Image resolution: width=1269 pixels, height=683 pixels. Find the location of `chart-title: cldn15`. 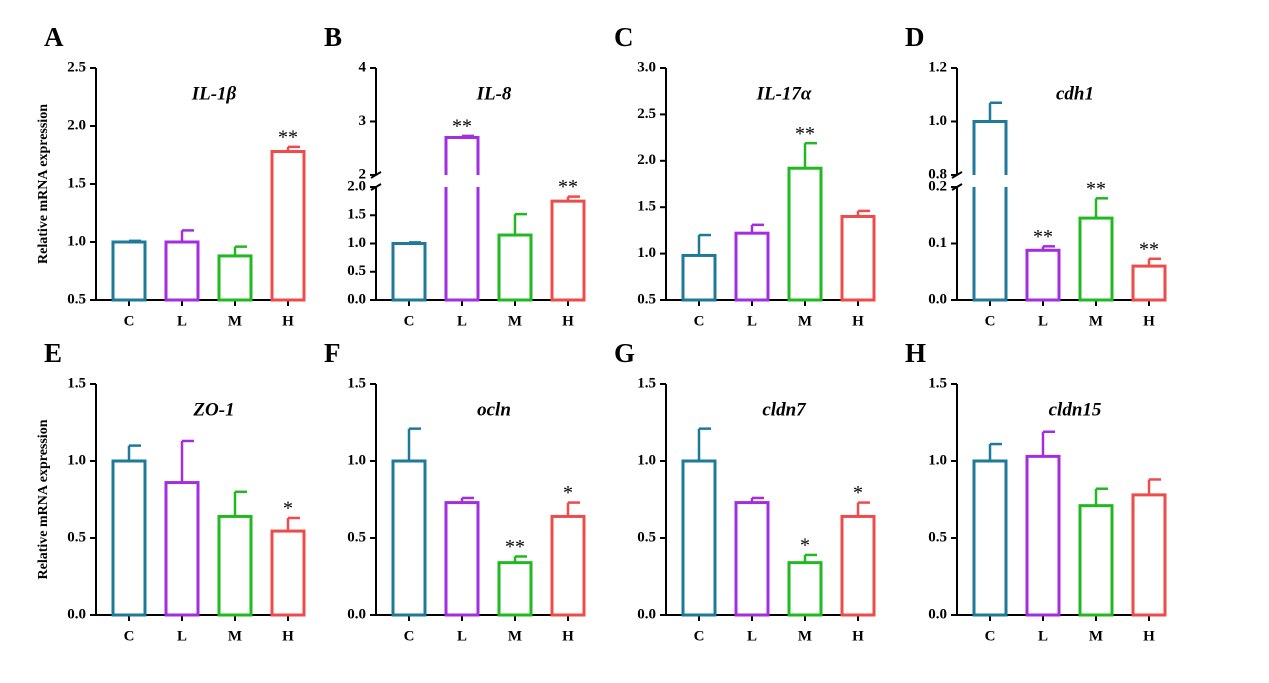

chart-title: cldn15 is located at coordinates (1075, 409).